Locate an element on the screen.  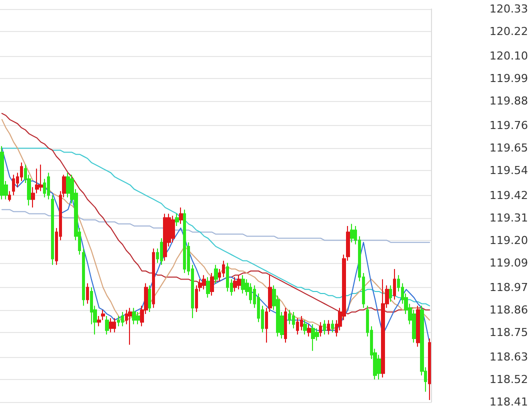
y-tick-label: 118.63 is located at coordinates (509, 357).